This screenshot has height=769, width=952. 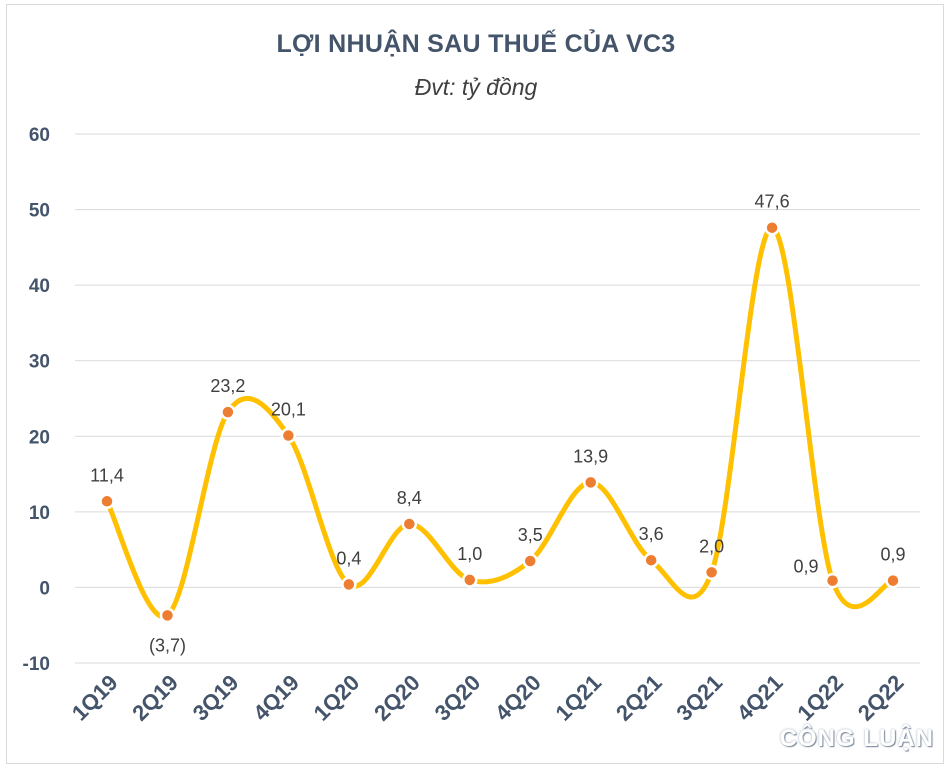 What do you see at coordinates (469, 554) in the screenshot?
I see `data-label: 1,0` at bounding box center [469, 554].